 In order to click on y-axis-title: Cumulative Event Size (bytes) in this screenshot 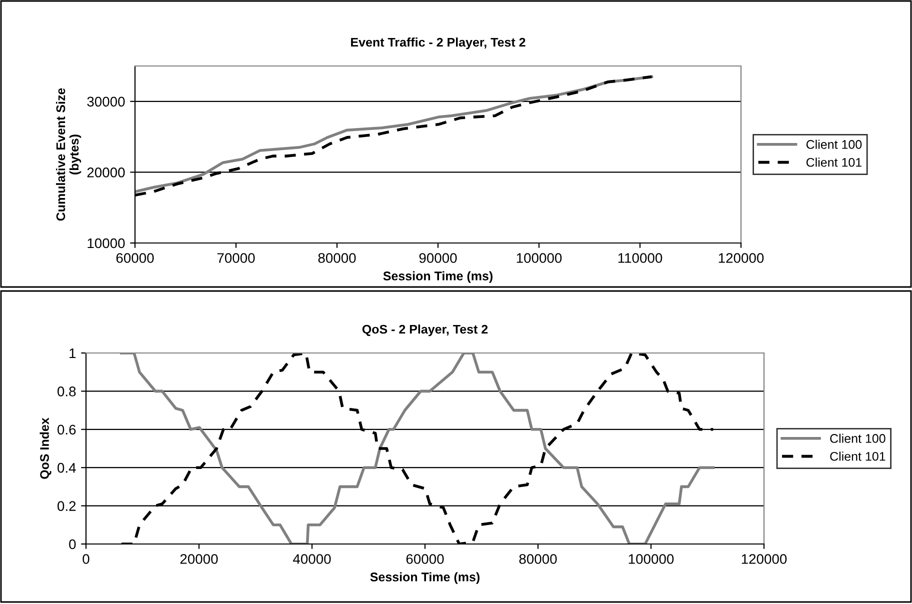, I will do `click(69, 154)`.